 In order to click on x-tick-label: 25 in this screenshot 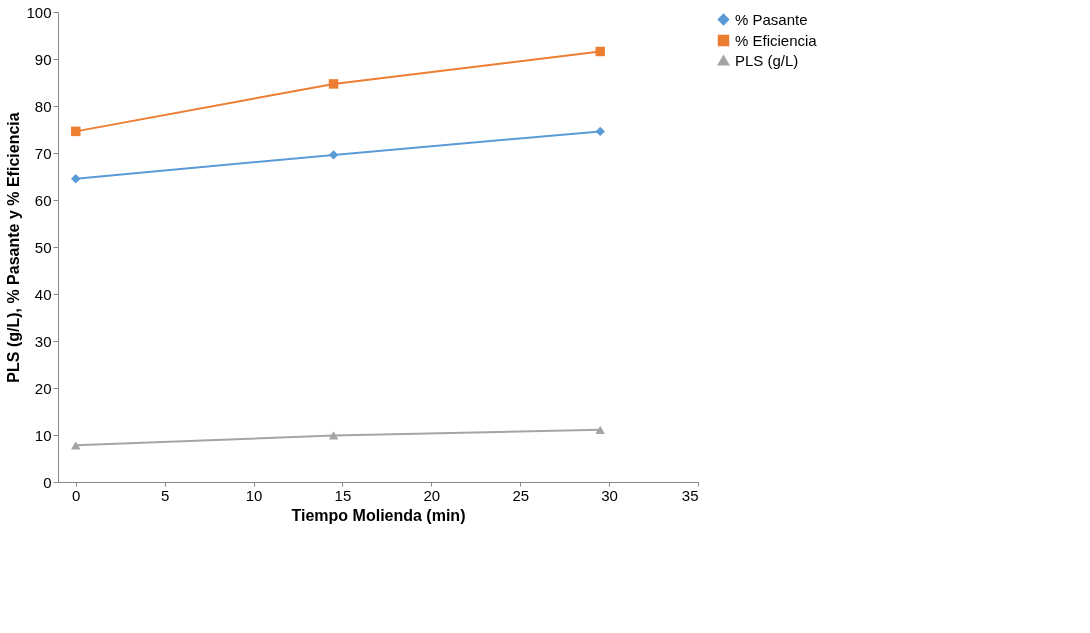, I will do `click(521, 495)`.